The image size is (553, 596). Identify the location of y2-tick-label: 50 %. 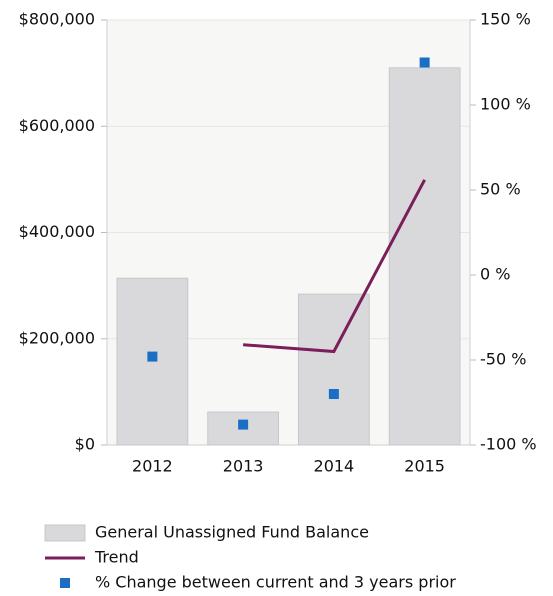
(500, 189).